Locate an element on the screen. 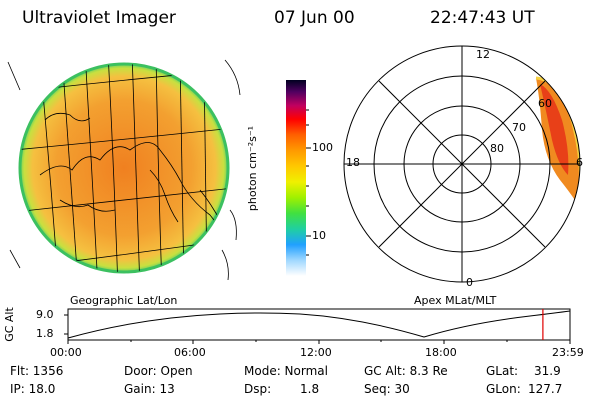 The width and height of the screenshot is (600, 400). info-mode: Mode: Normal is located at coordinates (286, 371).